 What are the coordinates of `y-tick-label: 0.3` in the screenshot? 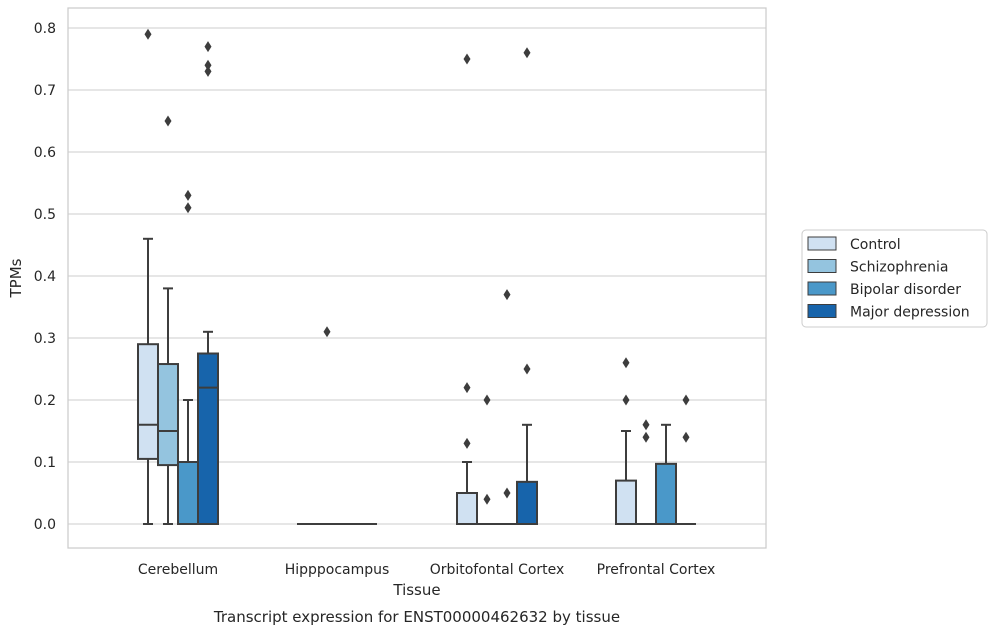 It's located at (45, 339).